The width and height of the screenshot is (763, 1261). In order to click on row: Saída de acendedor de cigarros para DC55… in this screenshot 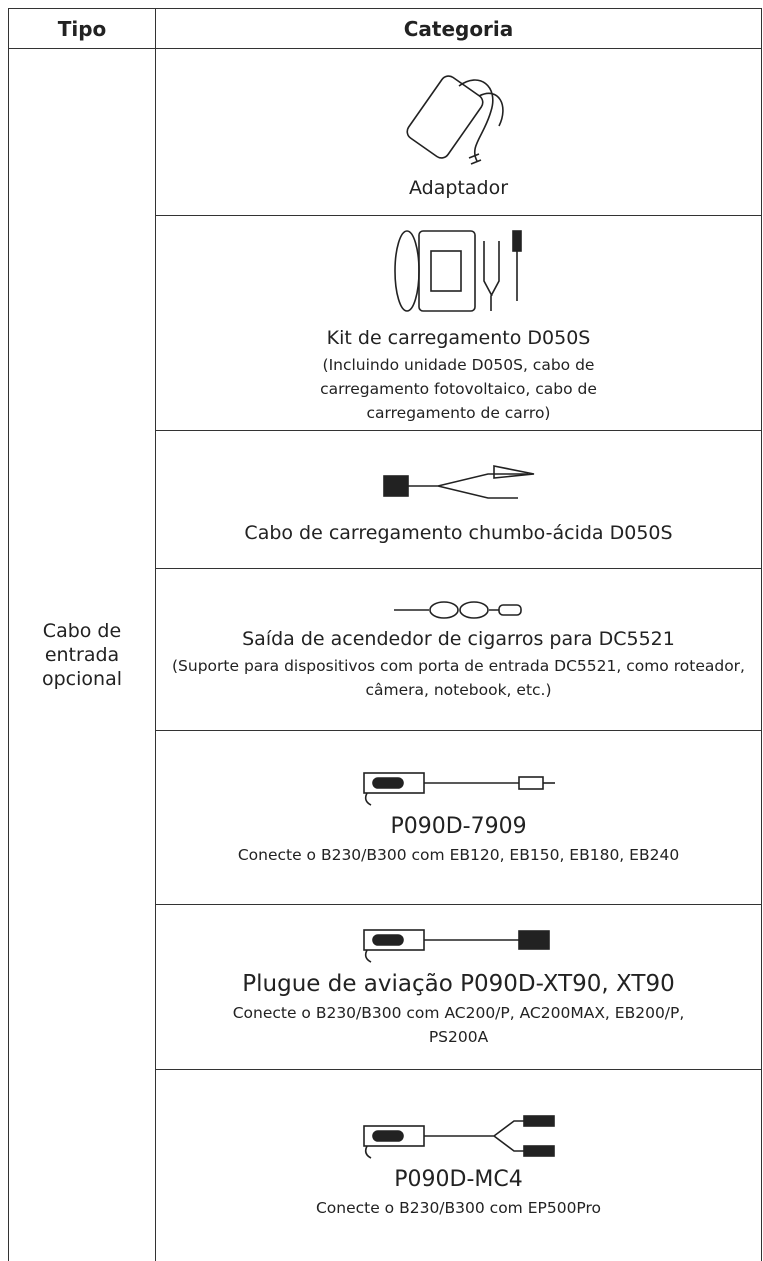, I will do `click(458, 649)`.